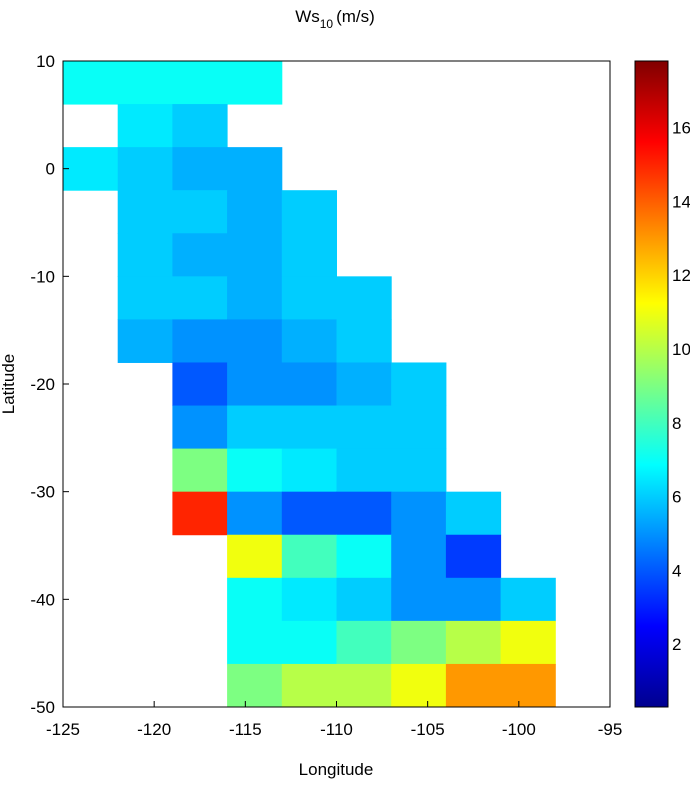  What do you see at coordinates (45, 61) in the screenshot?
I see `y-tick-label: 10` at bounding box center [45, 61].